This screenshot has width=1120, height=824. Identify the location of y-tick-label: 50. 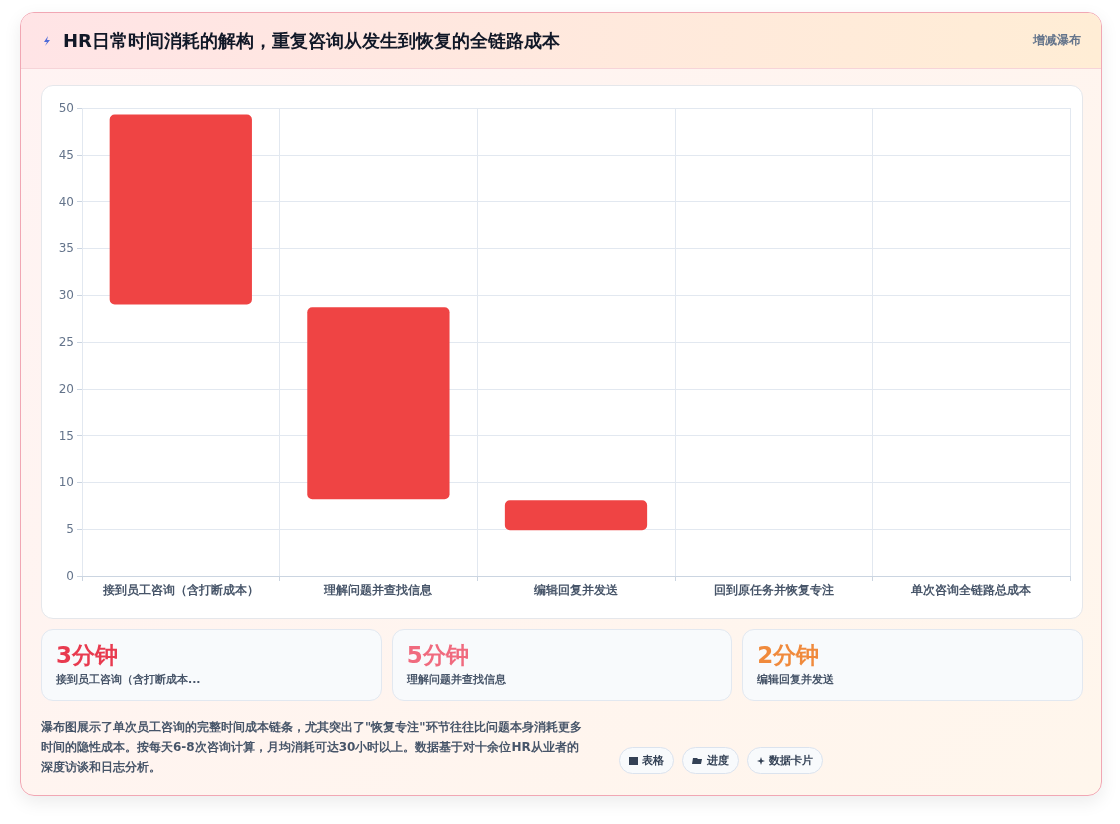
(66, 108).